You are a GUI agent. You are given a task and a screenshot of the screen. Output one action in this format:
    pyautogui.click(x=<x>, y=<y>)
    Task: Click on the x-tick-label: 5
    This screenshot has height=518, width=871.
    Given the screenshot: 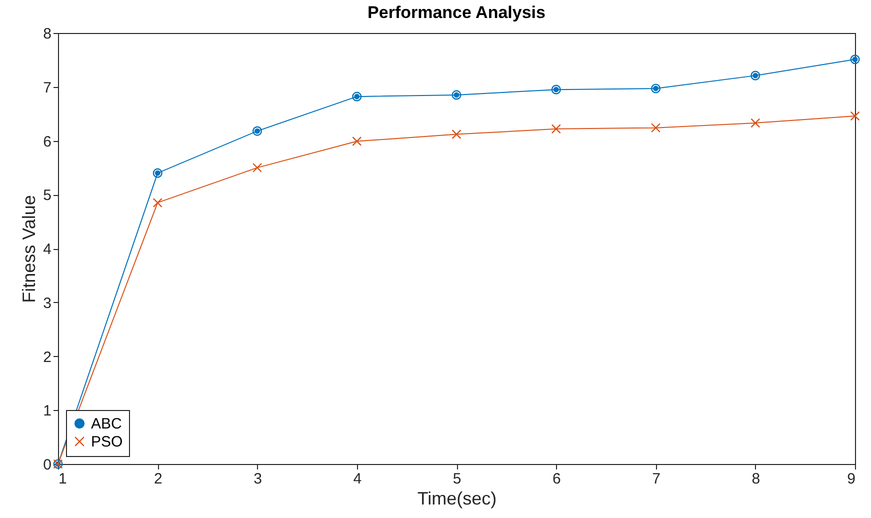 What is the action you would take?
    pyautogui.click(x=457, y=479)
    